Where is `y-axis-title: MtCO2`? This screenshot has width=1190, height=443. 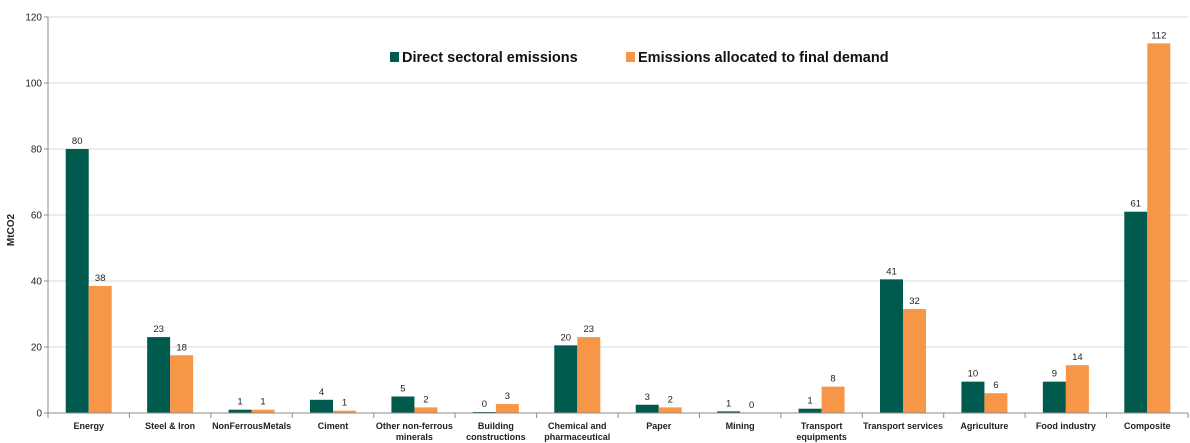 y-axis-title: MtCO2 is located at coordinates (11, 229).